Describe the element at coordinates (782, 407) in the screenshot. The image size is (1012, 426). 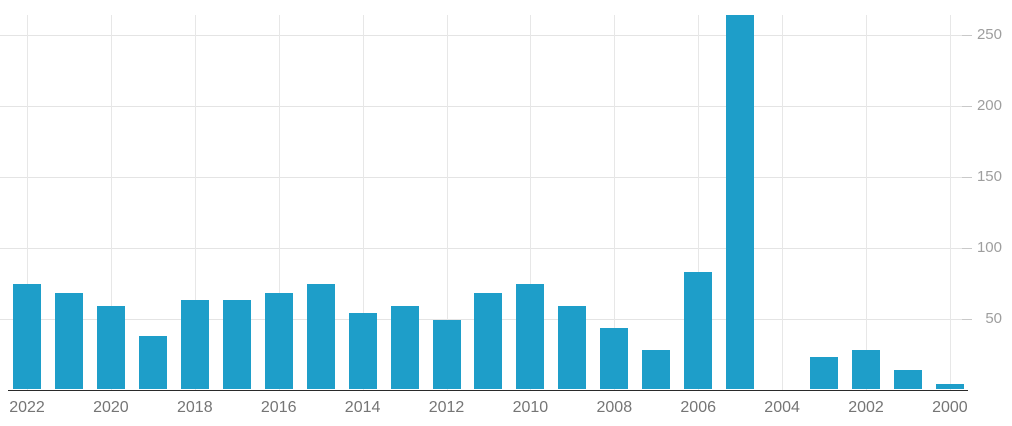
I see `x-tick-label-2004: 2004` at that location.